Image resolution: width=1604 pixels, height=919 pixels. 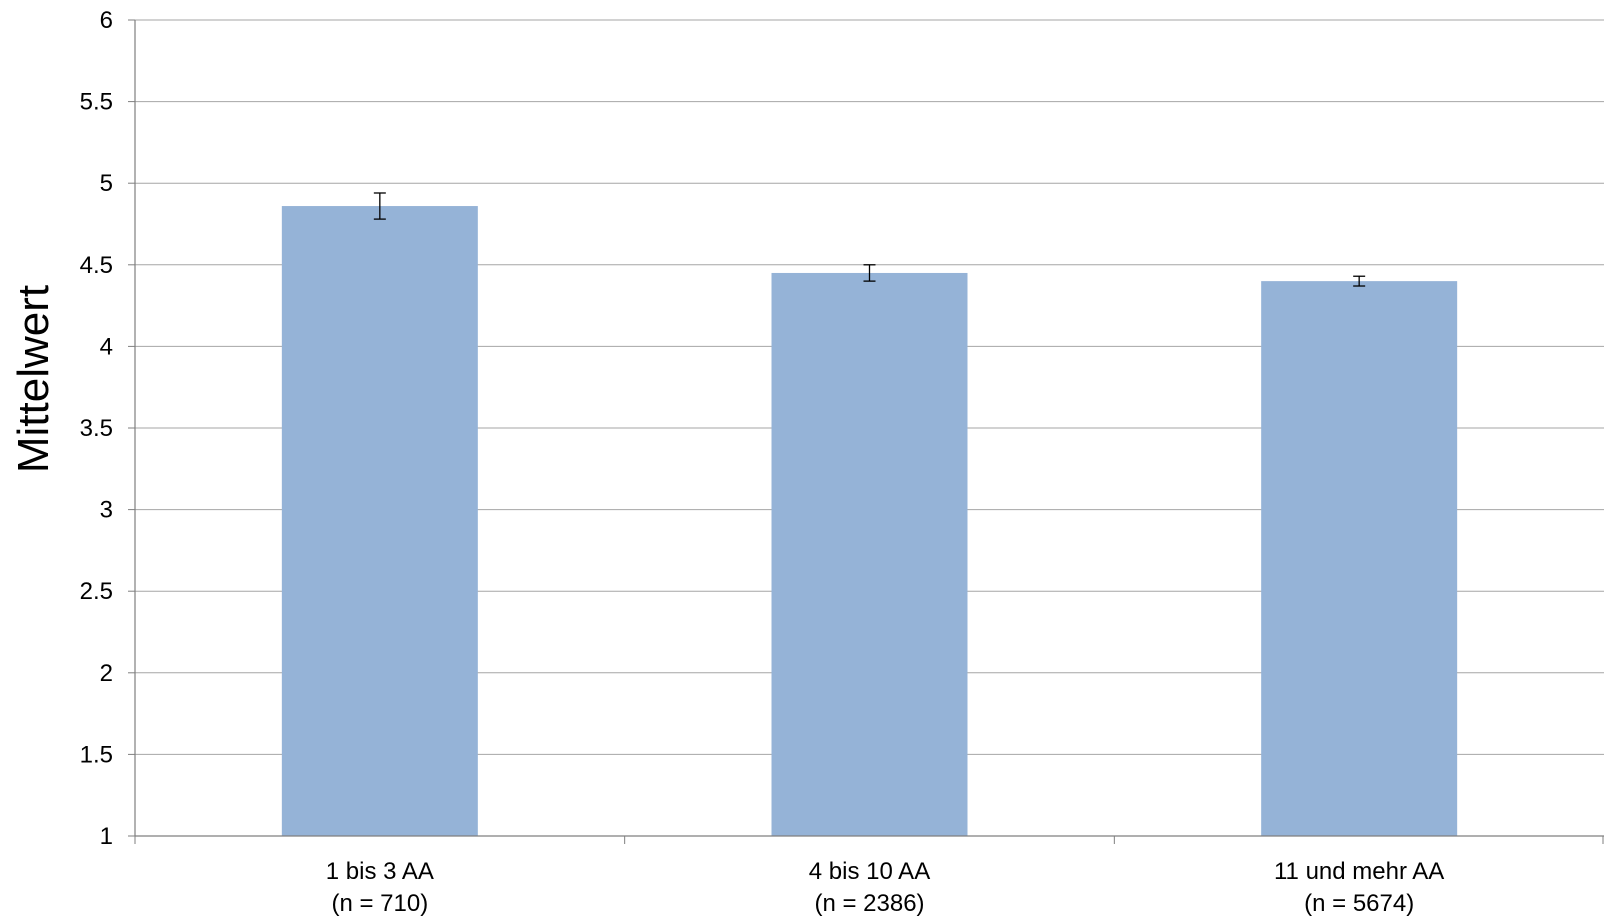 I want to click on y-tick-label: 6, so click(x=106, y=20).